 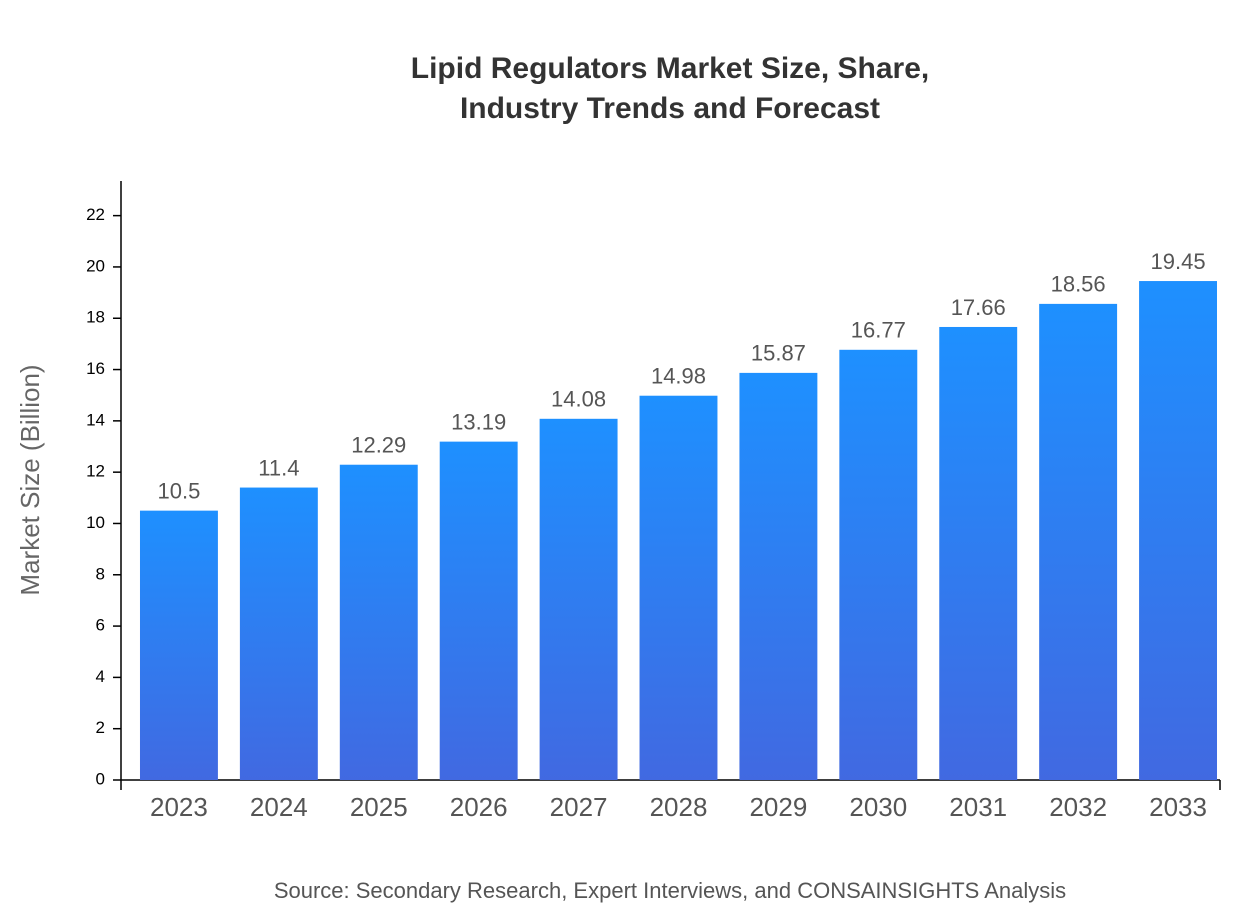 I want to click on value-label: 18.56, so click(x=1078, y=284).